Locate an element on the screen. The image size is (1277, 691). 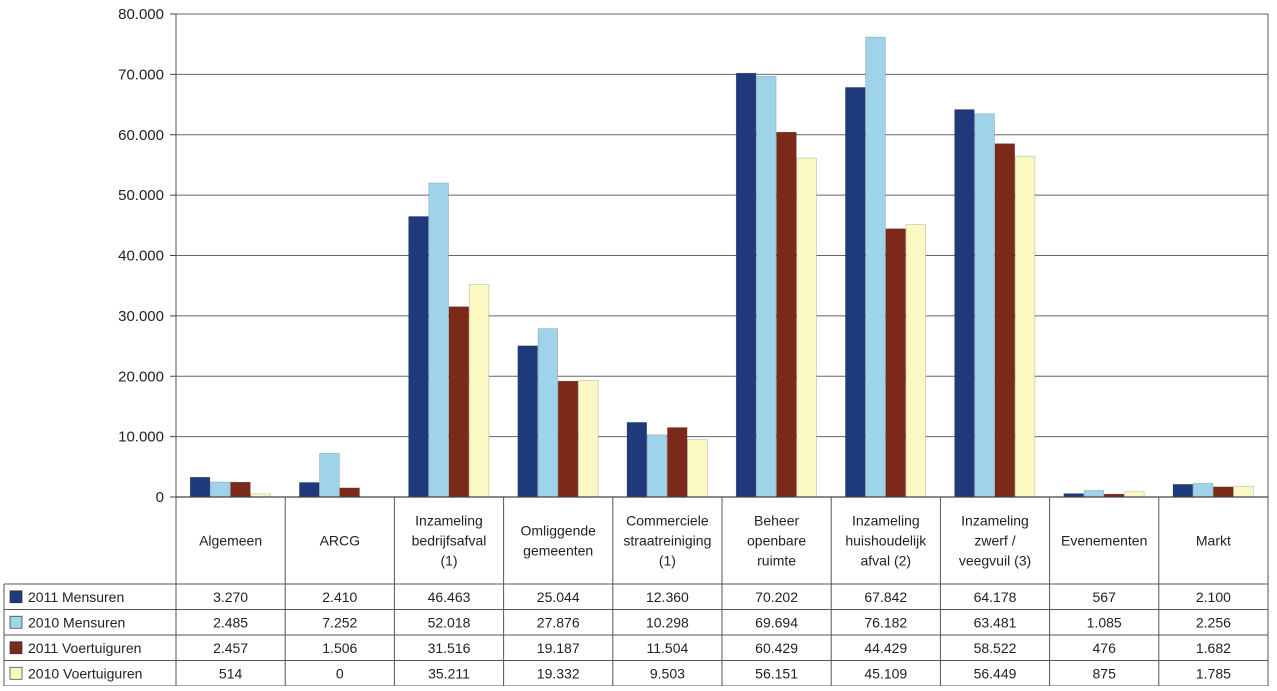
table-cell-4-8: 56.449 is located at coordinates (995, 673).